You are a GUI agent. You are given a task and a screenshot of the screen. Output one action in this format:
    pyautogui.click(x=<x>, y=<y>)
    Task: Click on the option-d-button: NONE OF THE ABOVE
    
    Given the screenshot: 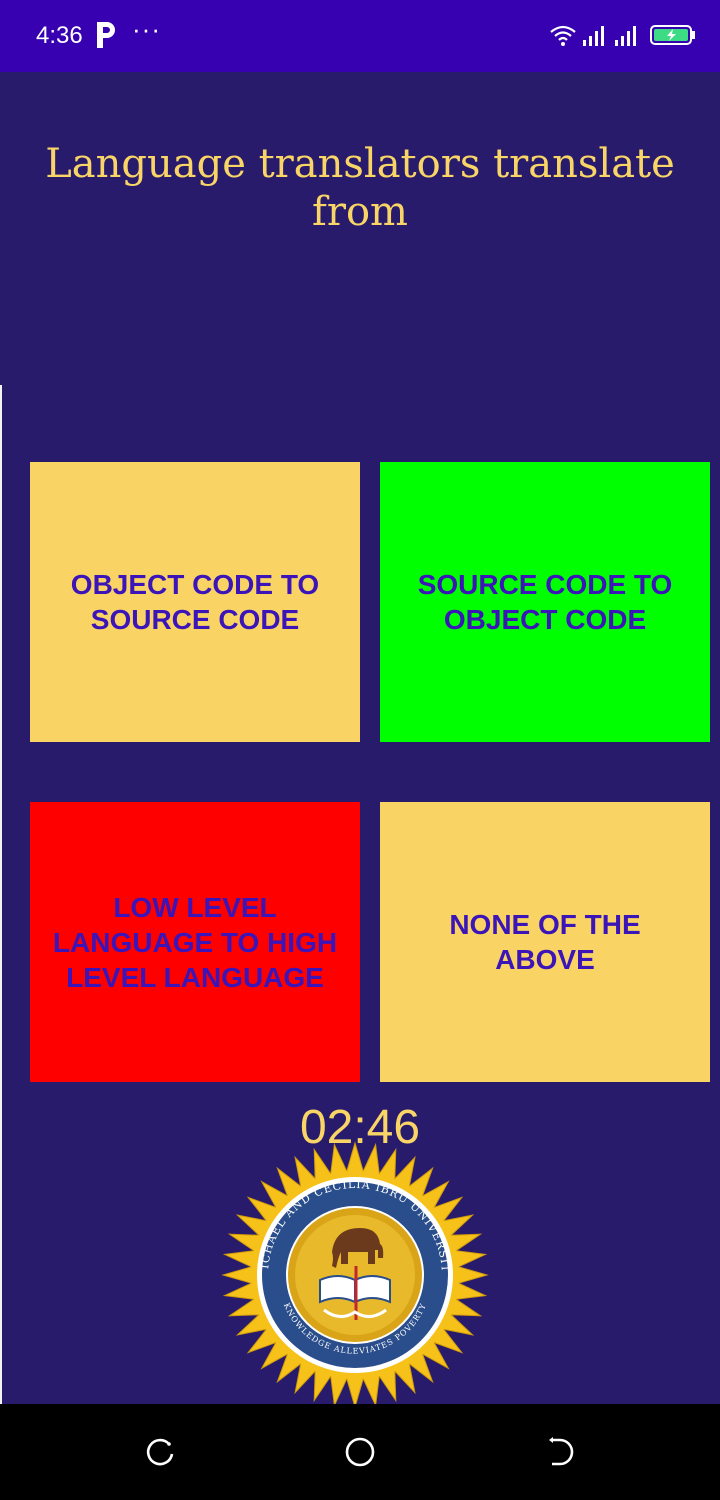 What is the action you would take?
    pyautogui.click(x=545, y=942)
    